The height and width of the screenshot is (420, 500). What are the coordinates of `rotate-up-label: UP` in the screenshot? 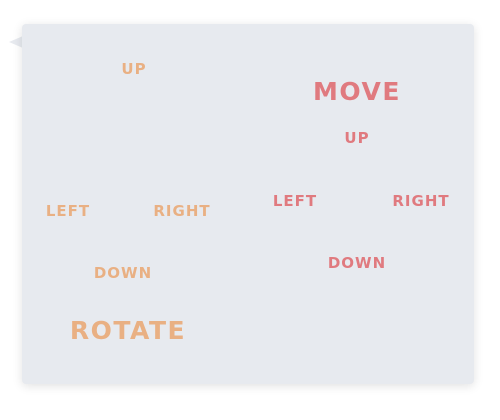 It's located at (134, 69).